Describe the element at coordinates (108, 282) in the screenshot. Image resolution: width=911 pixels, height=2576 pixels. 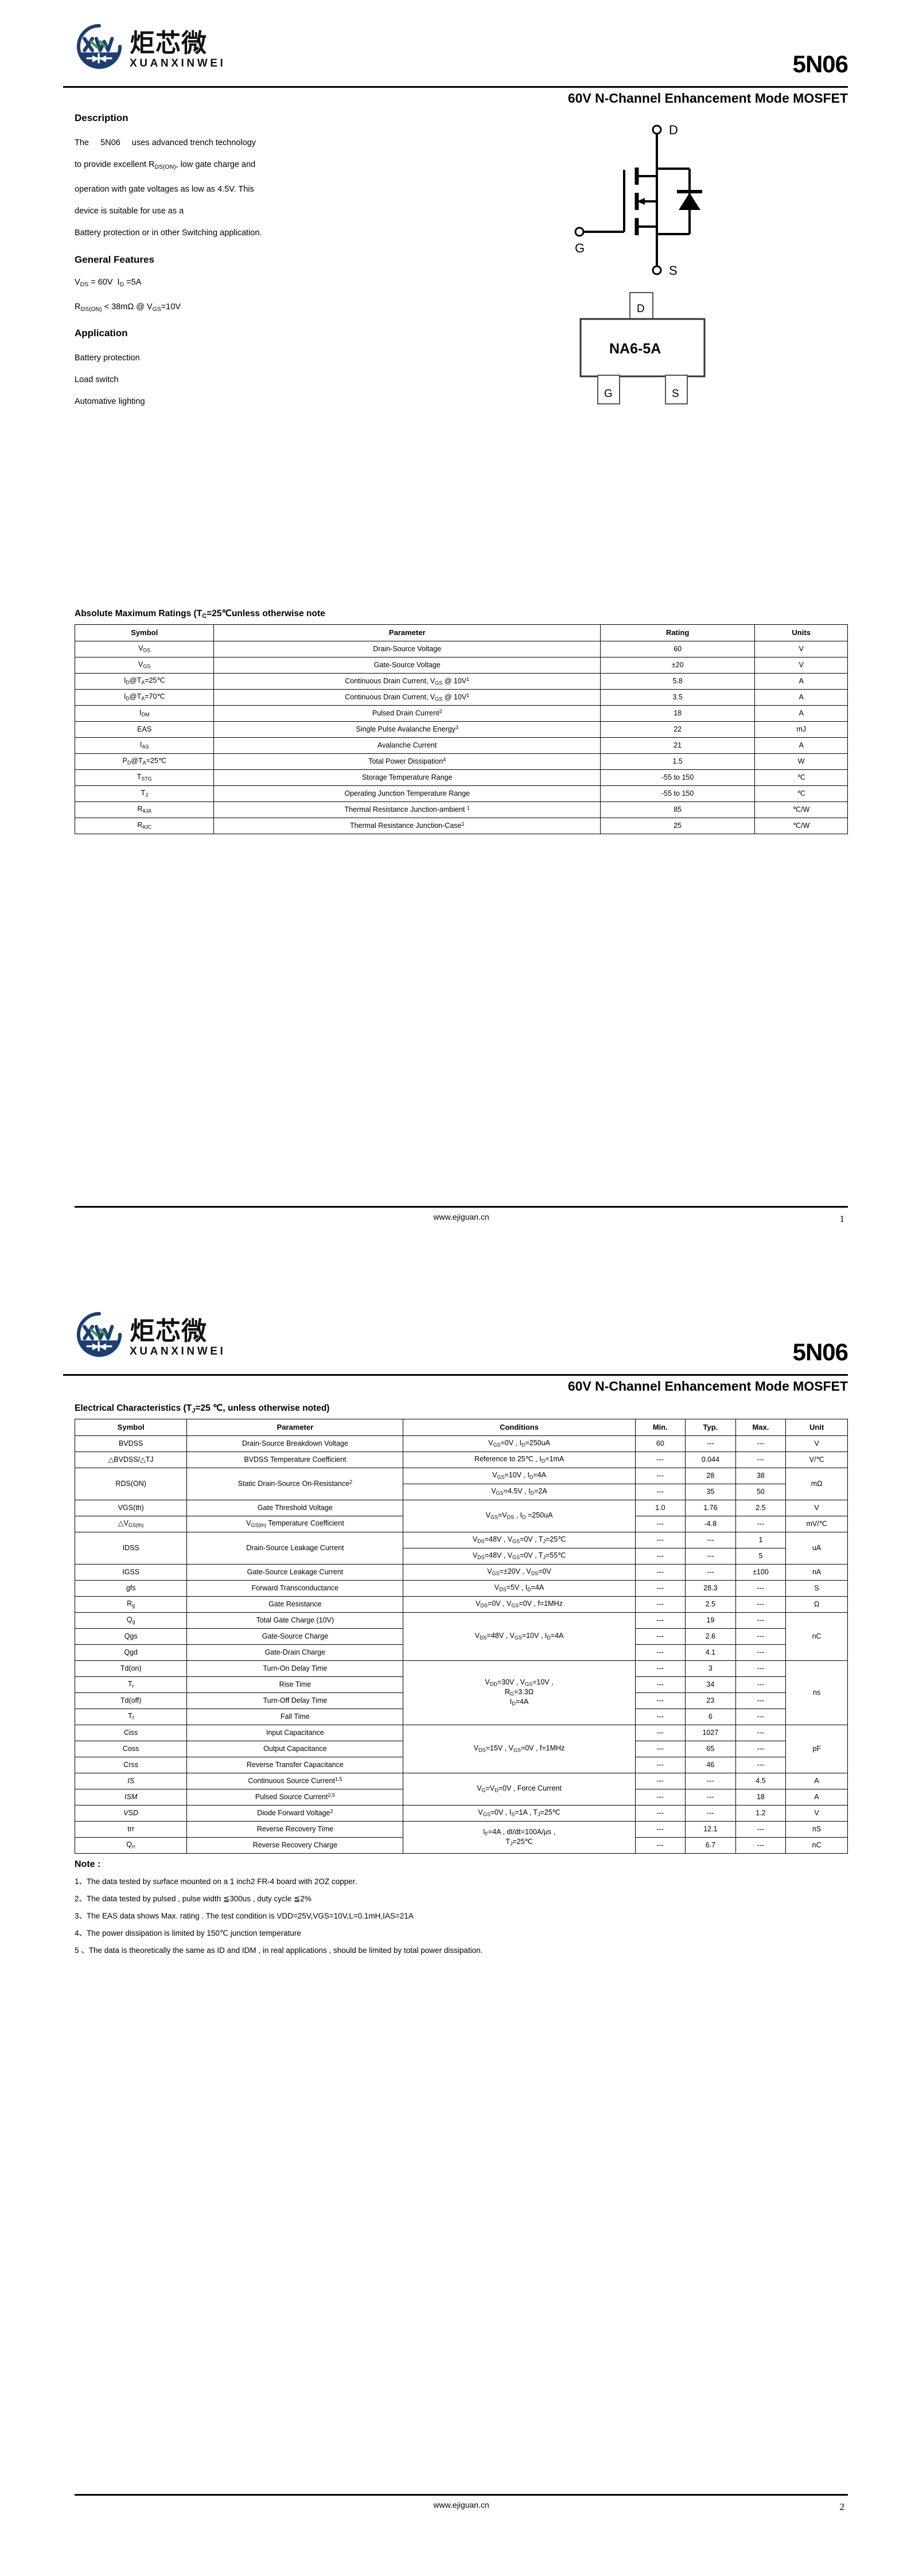
I see `feature-vds-id: VDS = 60V ID =5A` at that location.